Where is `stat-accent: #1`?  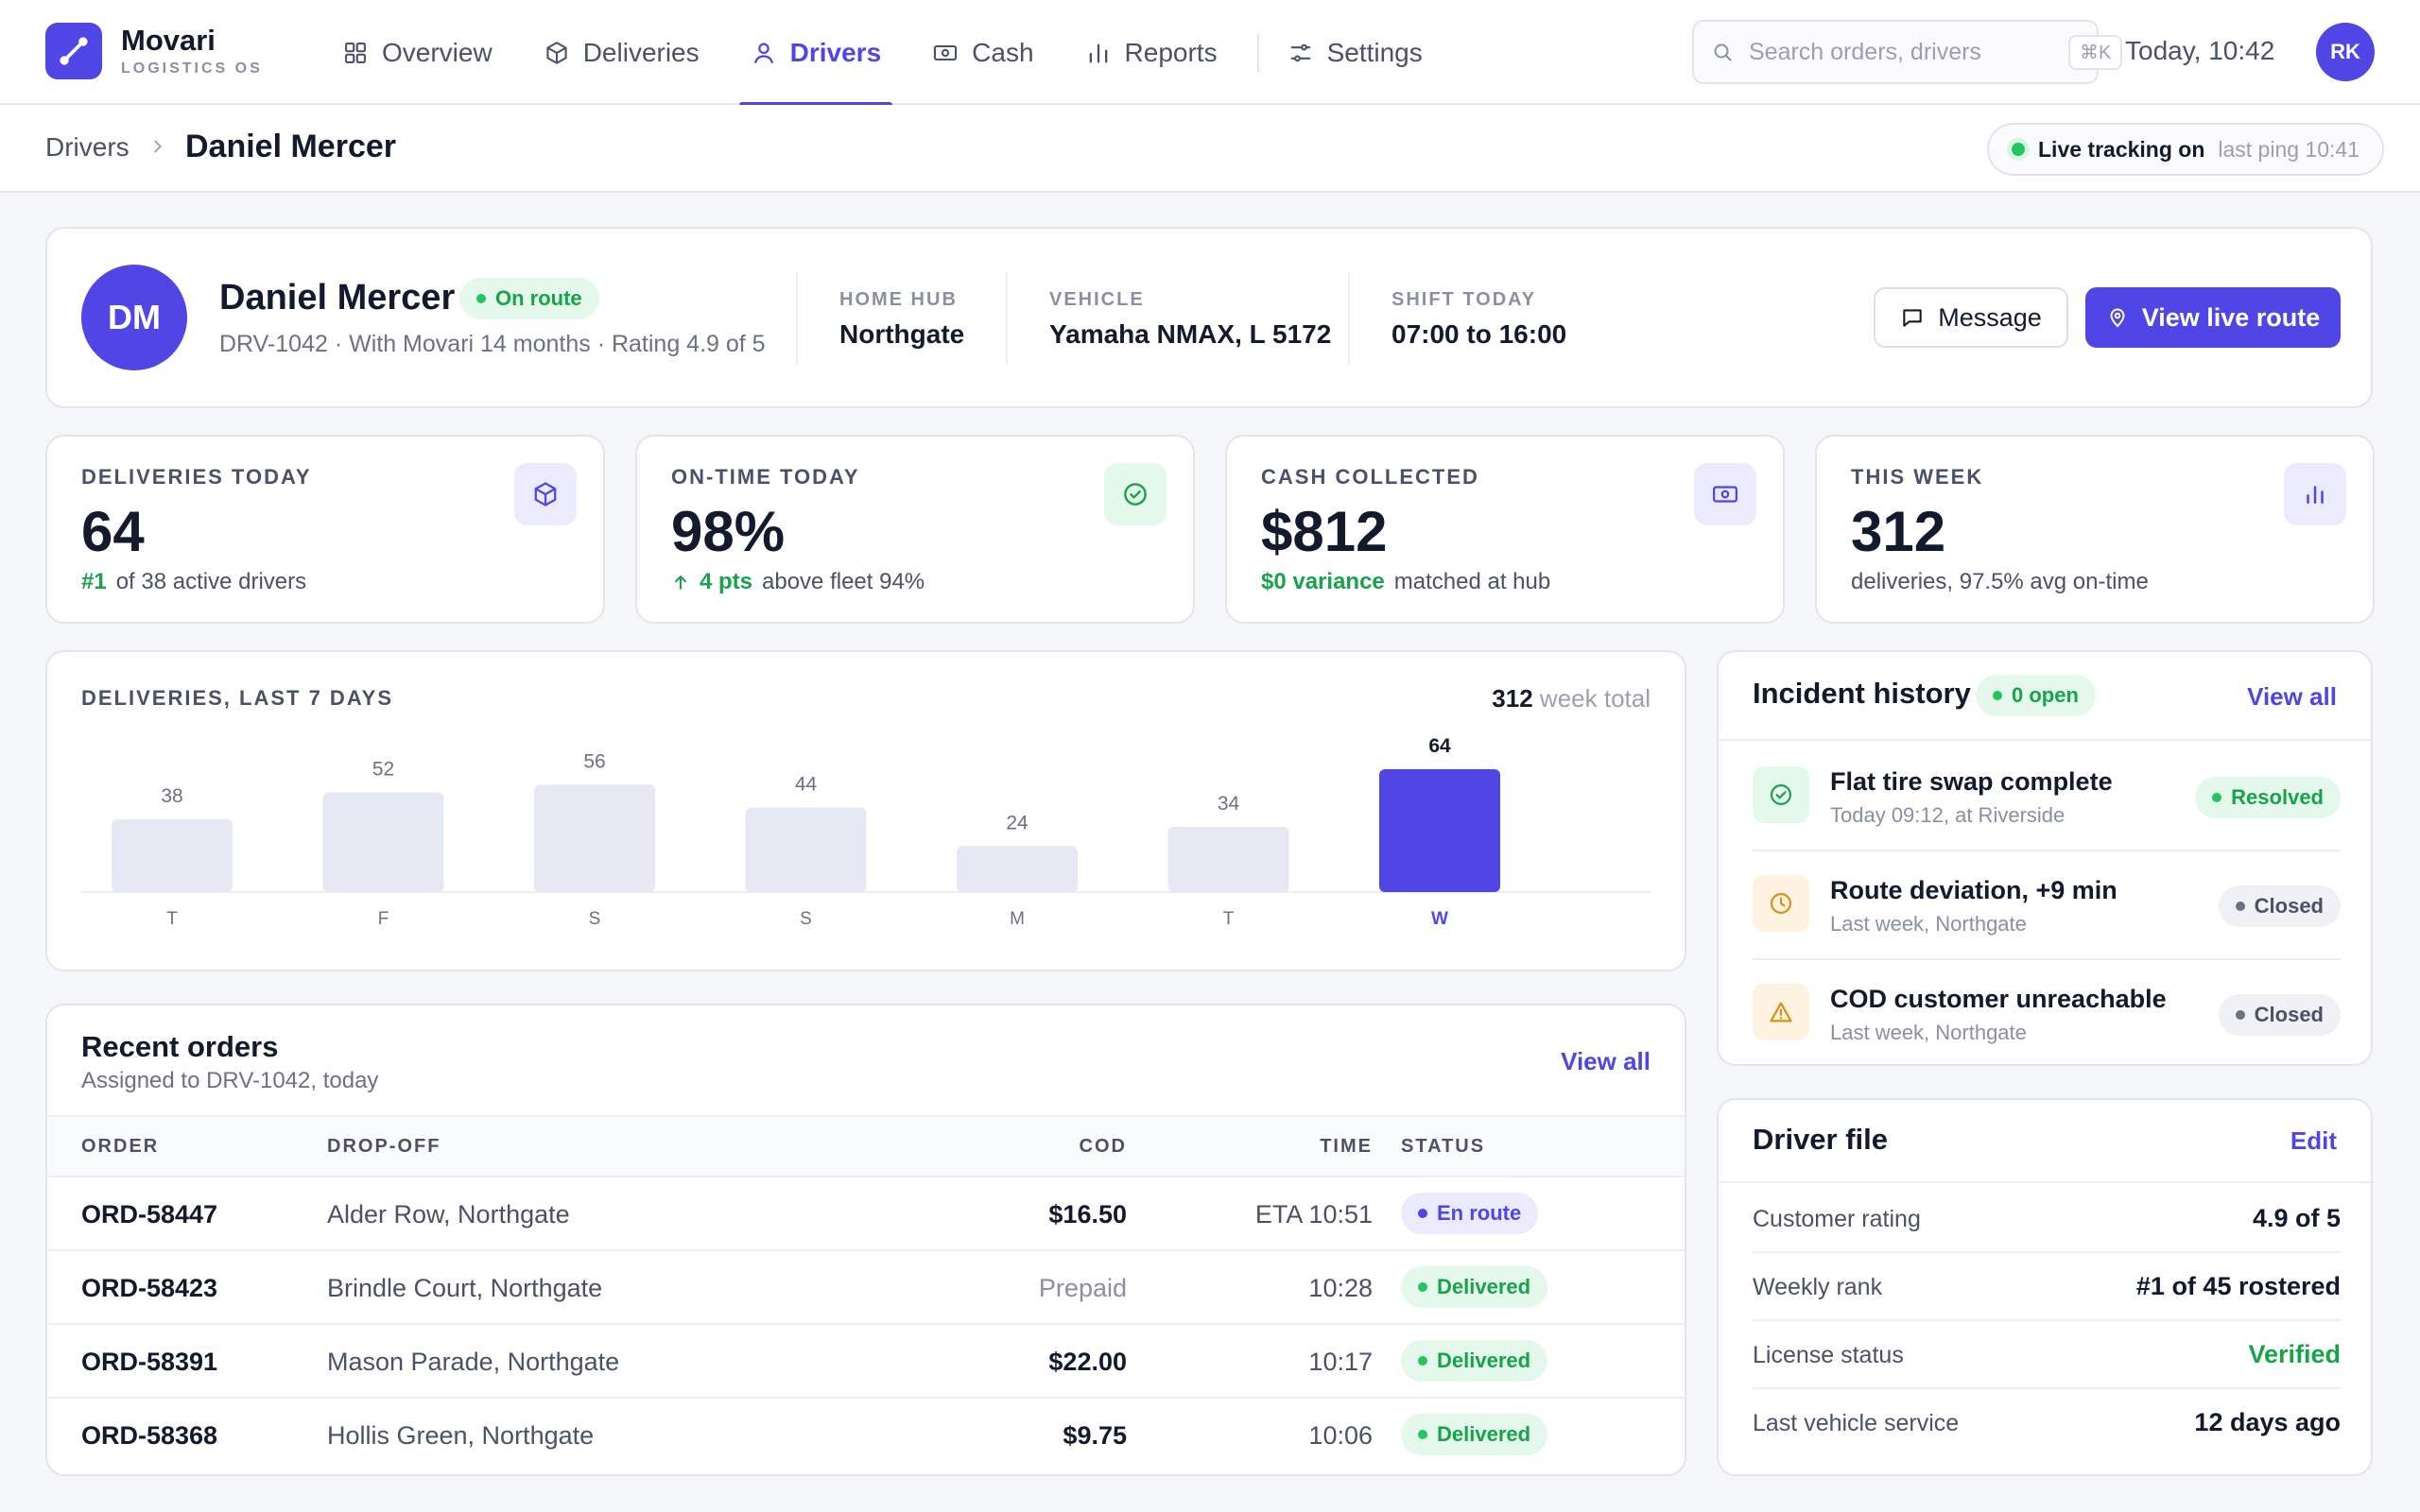 stat-accent: #1 is located at coordinates (94, 581).